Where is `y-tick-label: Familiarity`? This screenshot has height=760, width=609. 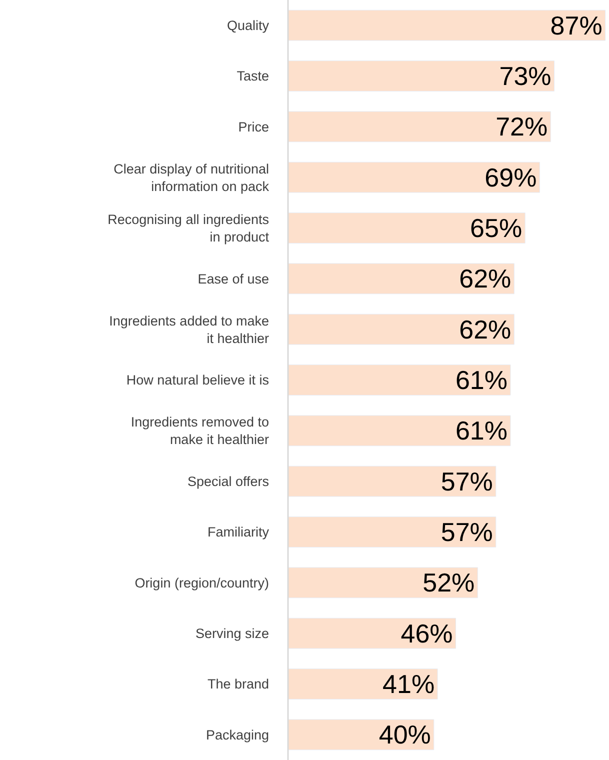 y-tick-label: Familiarity is located at coordinates (238, 532).